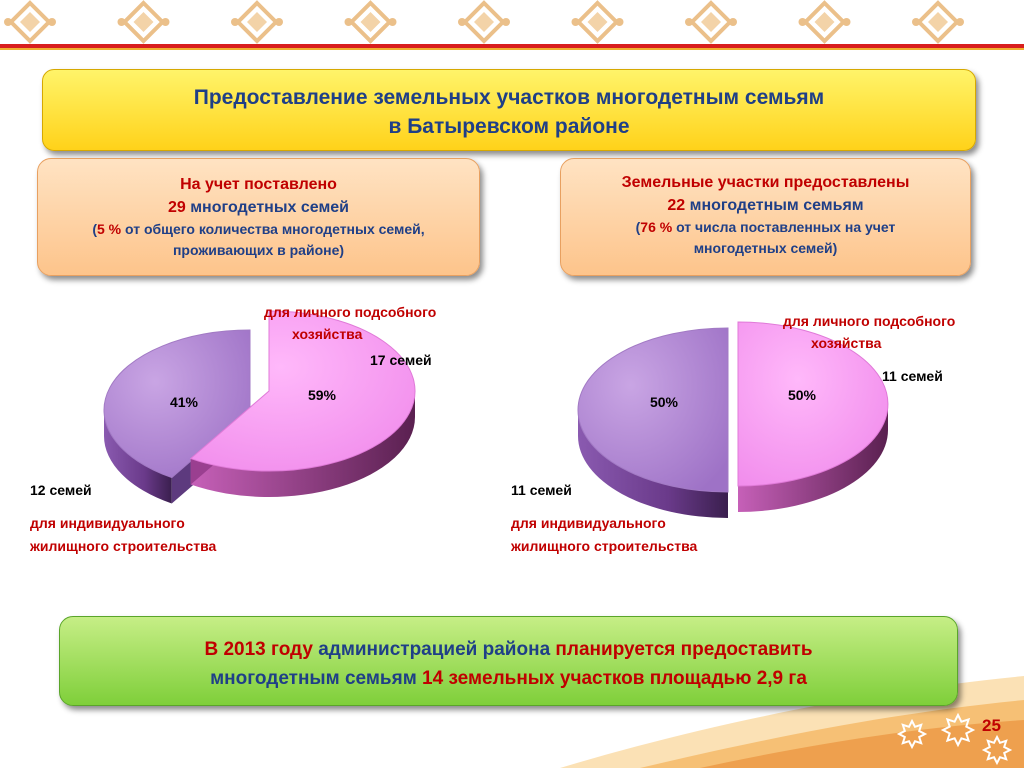 This screenshot has width=1024, height=768. What do you see at coordinates (846, 343) in the screenshot?
I see `right-chart-subsidiary-label-2: хозяйства` at bounding box center [846, 343].